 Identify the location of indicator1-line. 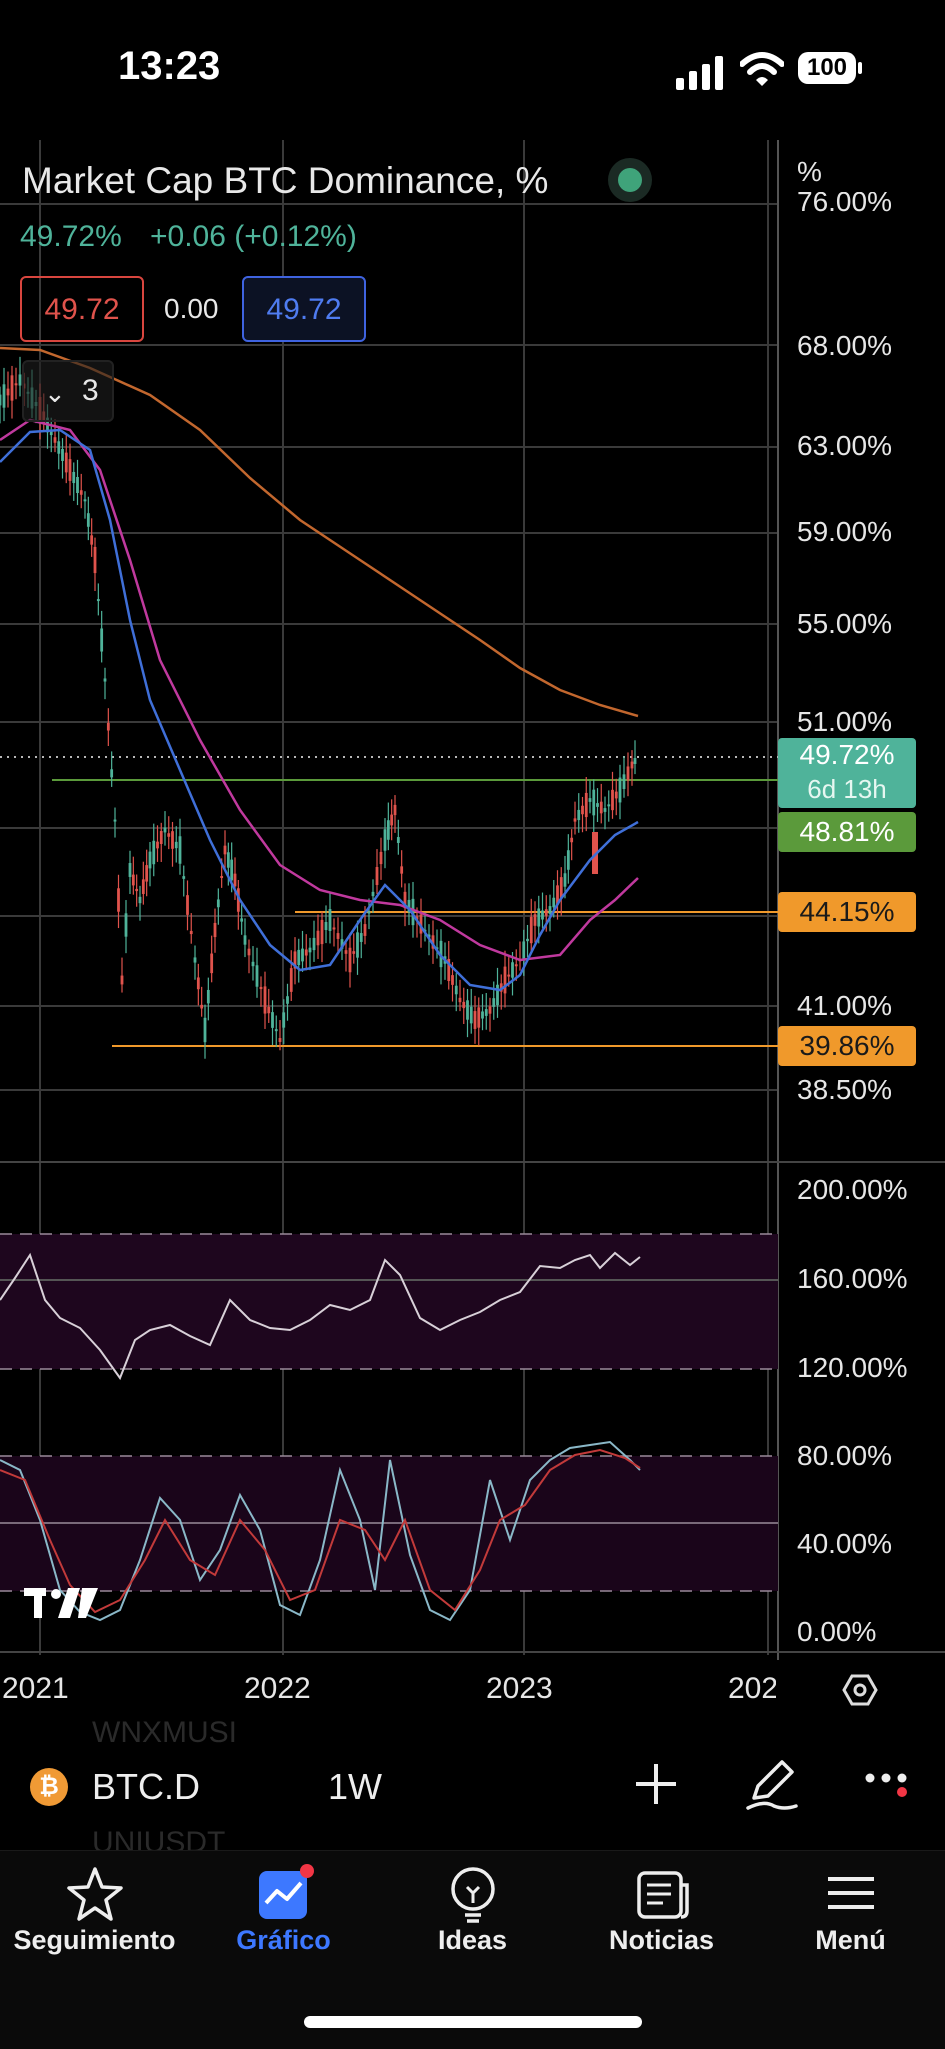
(320, 1316).